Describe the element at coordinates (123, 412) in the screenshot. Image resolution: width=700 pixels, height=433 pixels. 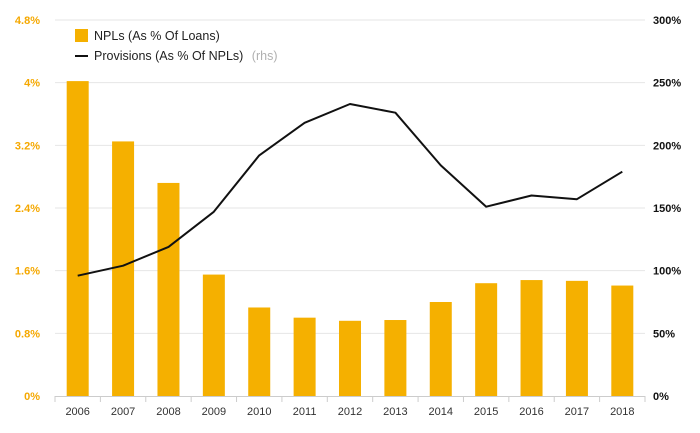
I see `x-tick-label-2007: 2007` at that location.